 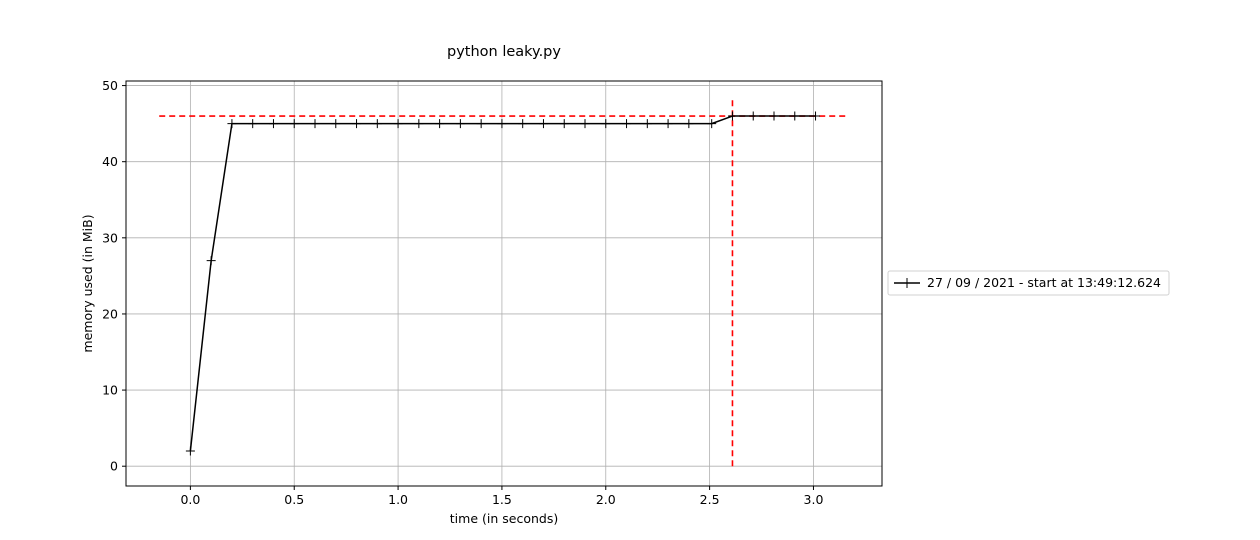 What do you see at coordinates (114, 466) in the screenshot?
I see `y-tick-label: 0` at bounding box center [114, 466].